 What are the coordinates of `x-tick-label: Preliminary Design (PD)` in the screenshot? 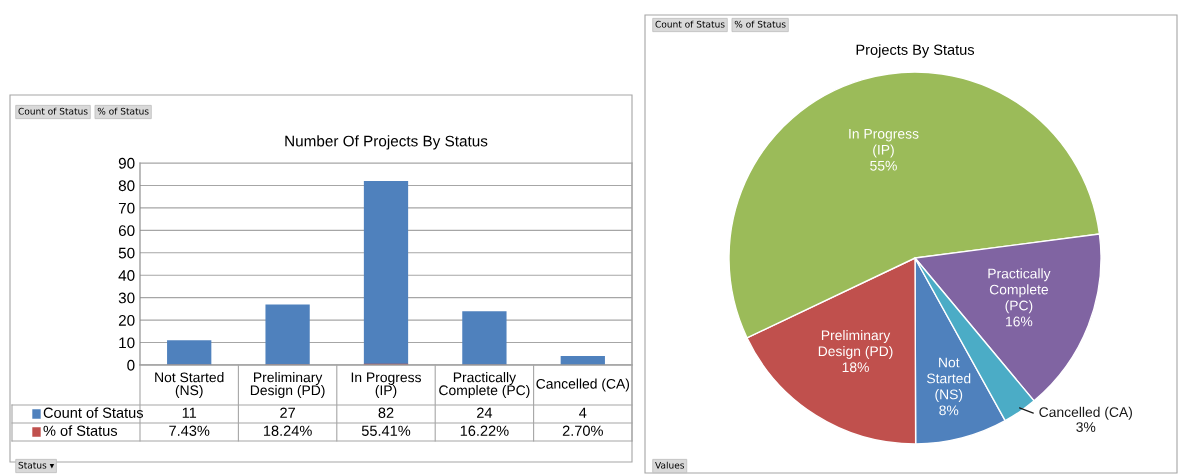 It's located at (287, 385).